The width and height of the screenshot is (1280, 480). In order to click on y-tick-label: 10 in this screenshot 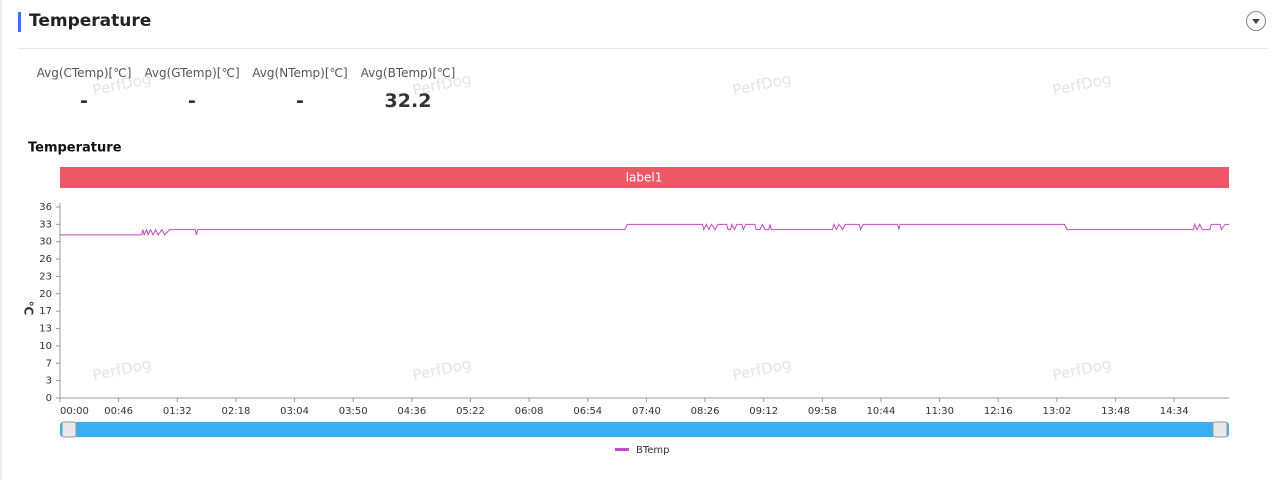, I will do `click(45, 346)`.